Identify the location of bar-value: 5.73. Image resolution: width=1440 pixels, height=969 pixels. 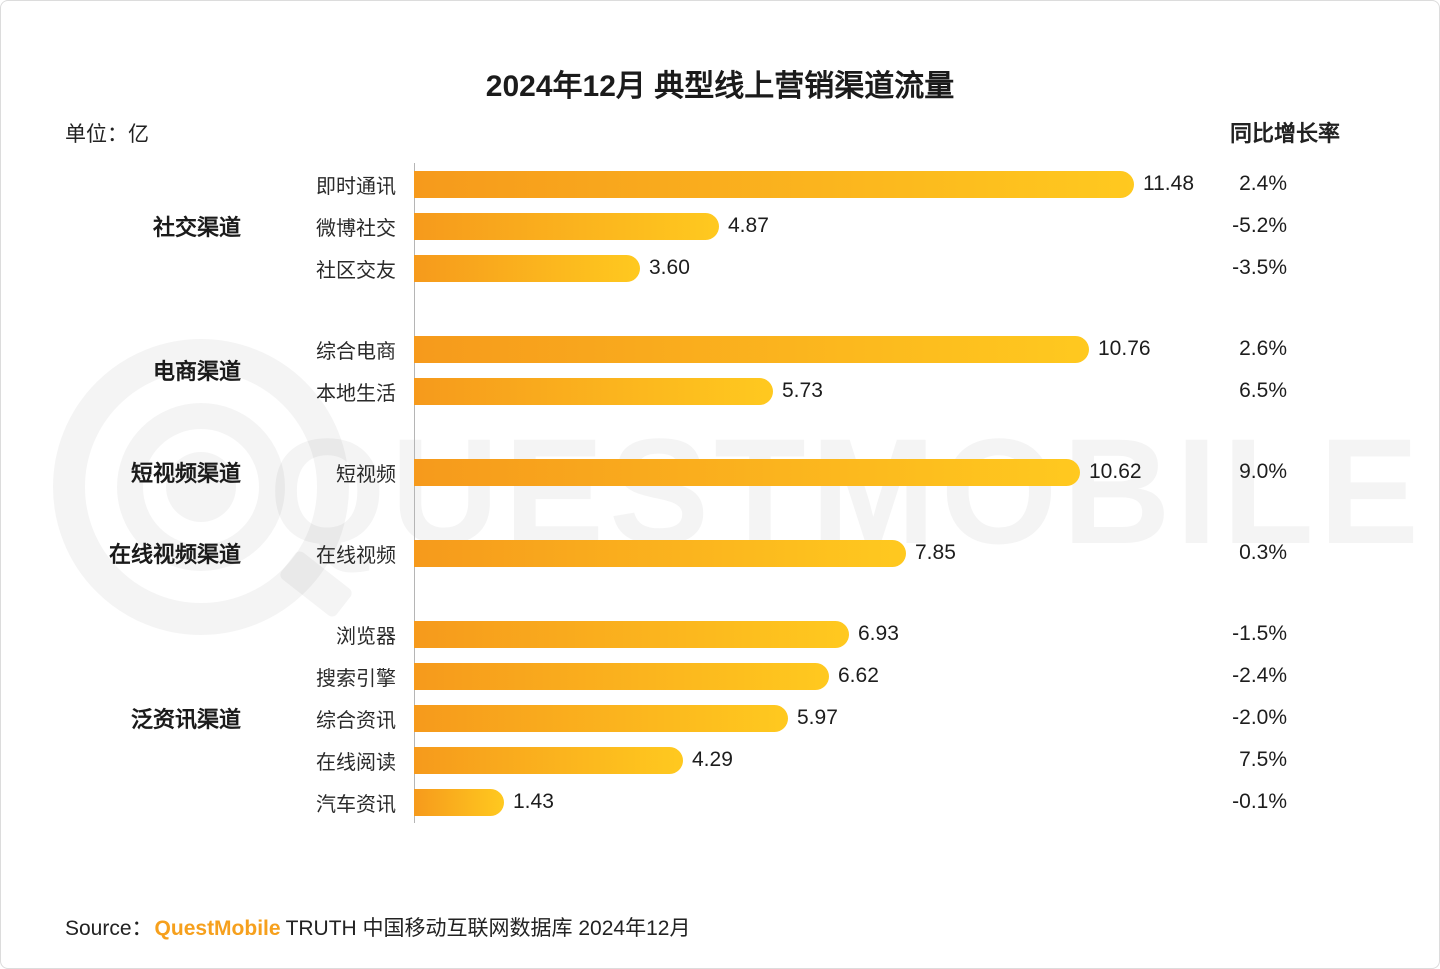
(802, 390).